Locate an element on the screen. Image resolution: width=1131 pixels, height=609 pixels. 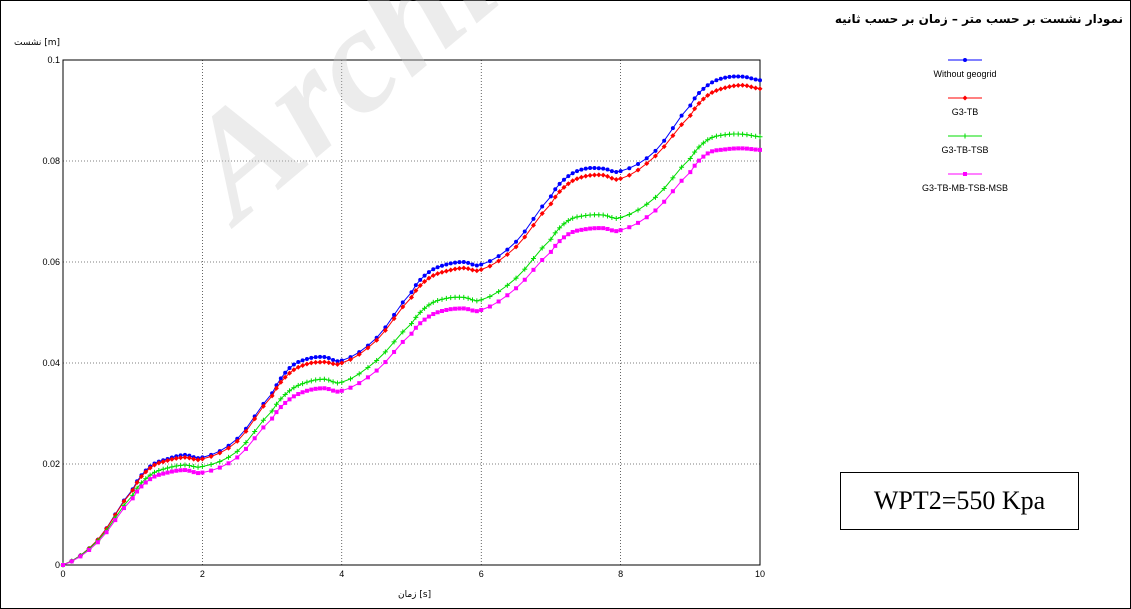
legend-label: Without geogrid is located at coordinates (964, 74).